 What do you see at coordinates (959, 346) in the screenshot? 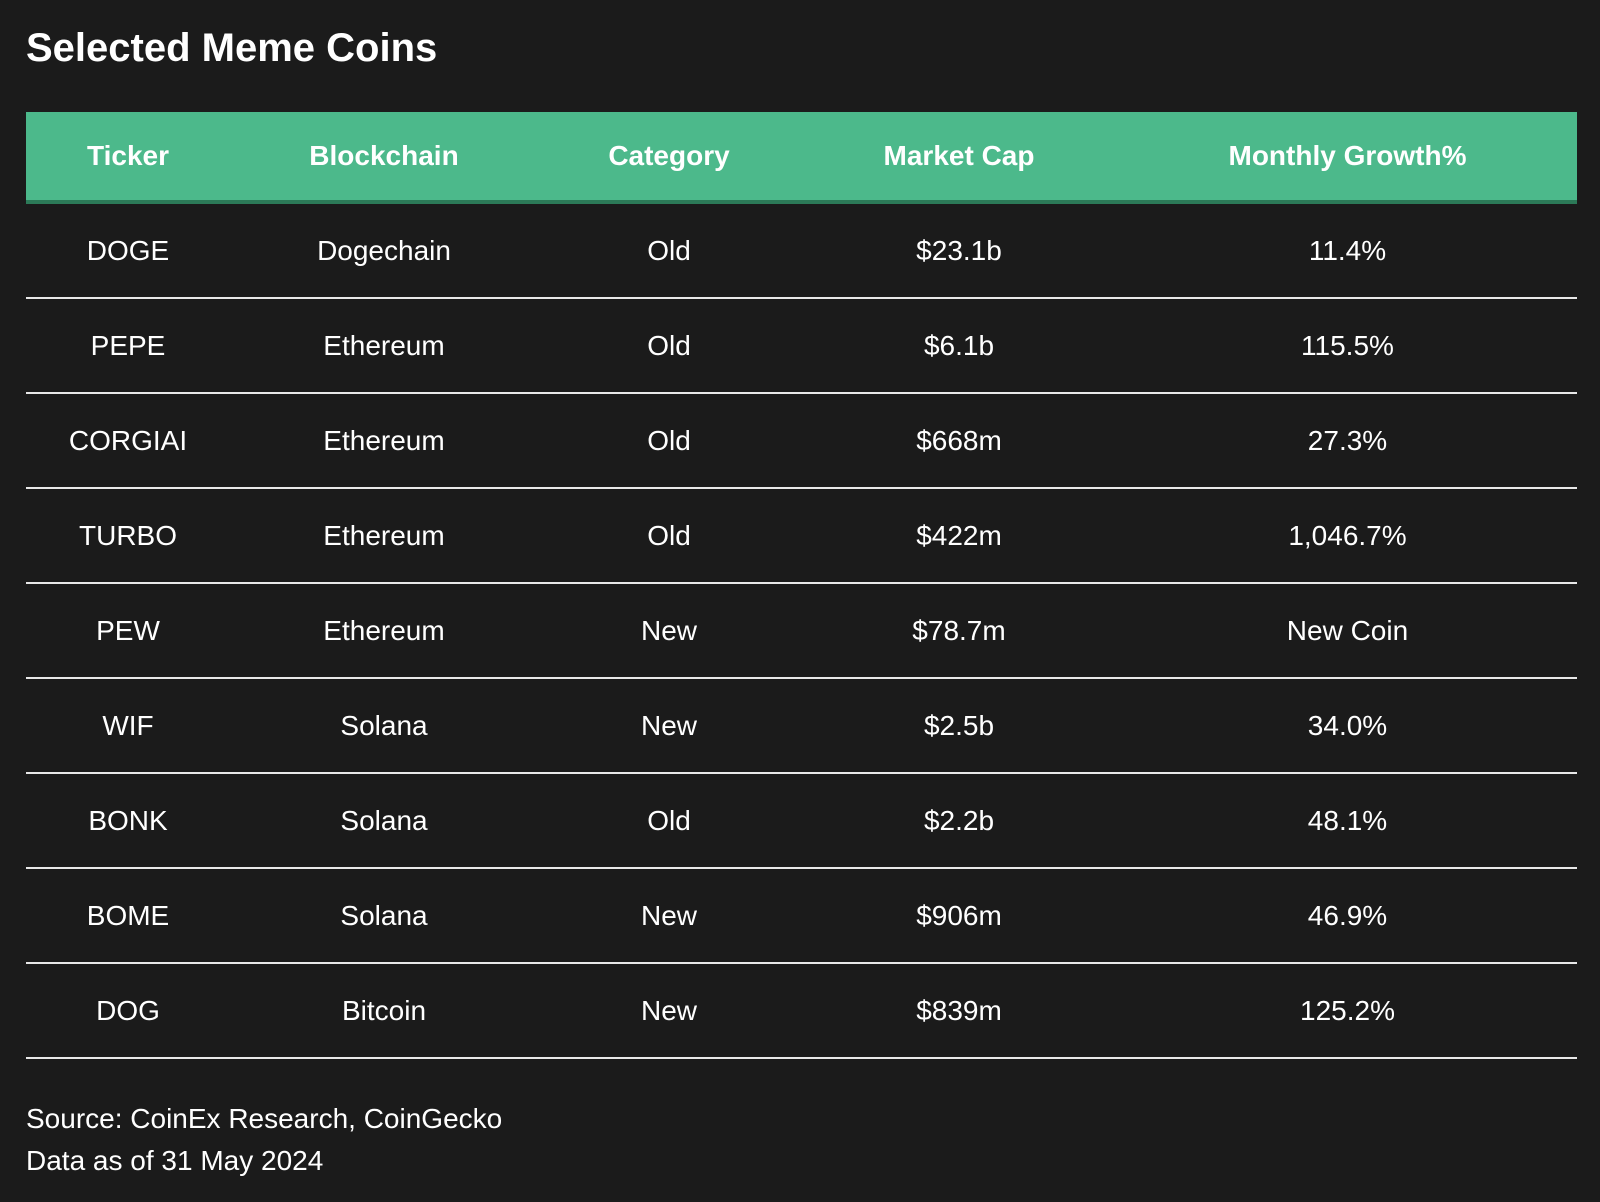
I see `table-cell: $6.1b` at bounding box center [959, 346].